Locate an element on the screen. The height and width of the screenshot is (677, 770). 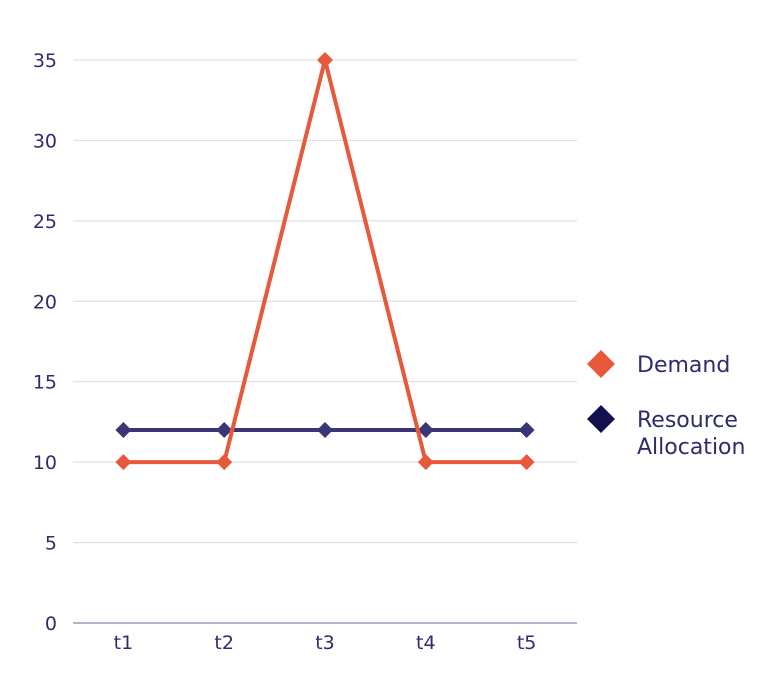
x-axis: t1 t2 t3 t4 t5 is located at coordinates (325, 643).